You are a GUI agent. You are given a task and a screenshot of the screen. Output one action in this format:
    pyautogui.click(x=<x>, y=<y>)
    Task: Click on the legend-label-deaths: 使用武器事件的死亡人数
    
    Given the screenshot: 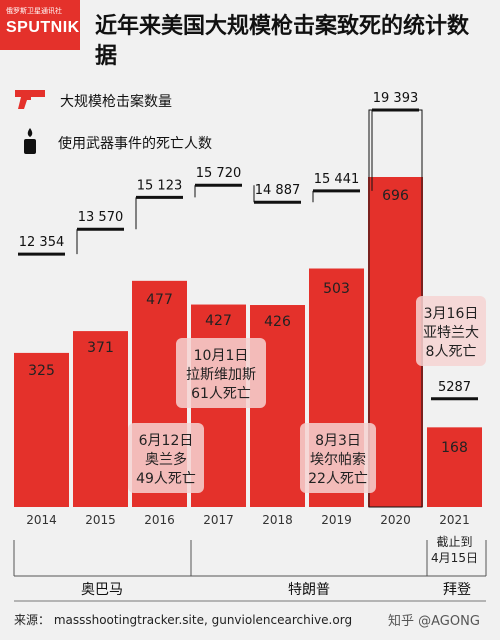 What is the action you would take?
    pyautogui.click(x=135, y=144)
    